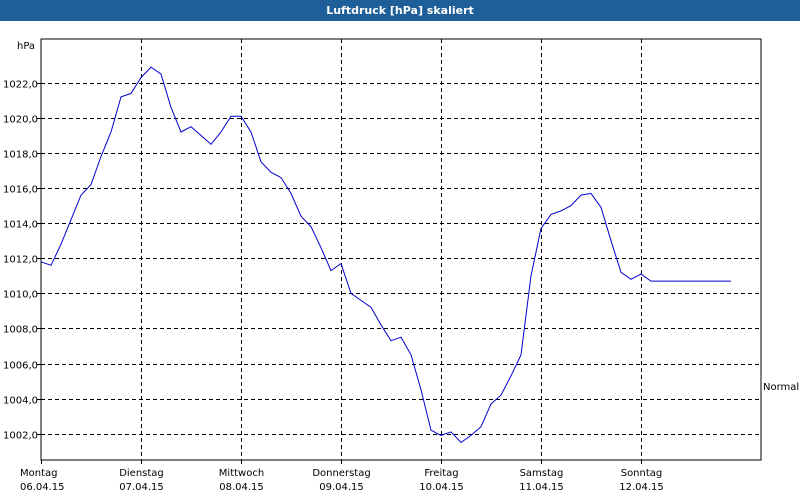 This screenshot has width=800, height=504. What do you see at coordinates (781, 387) in the screenshot?
I see `normal-label: Normal` at bounding box center [781, 387].